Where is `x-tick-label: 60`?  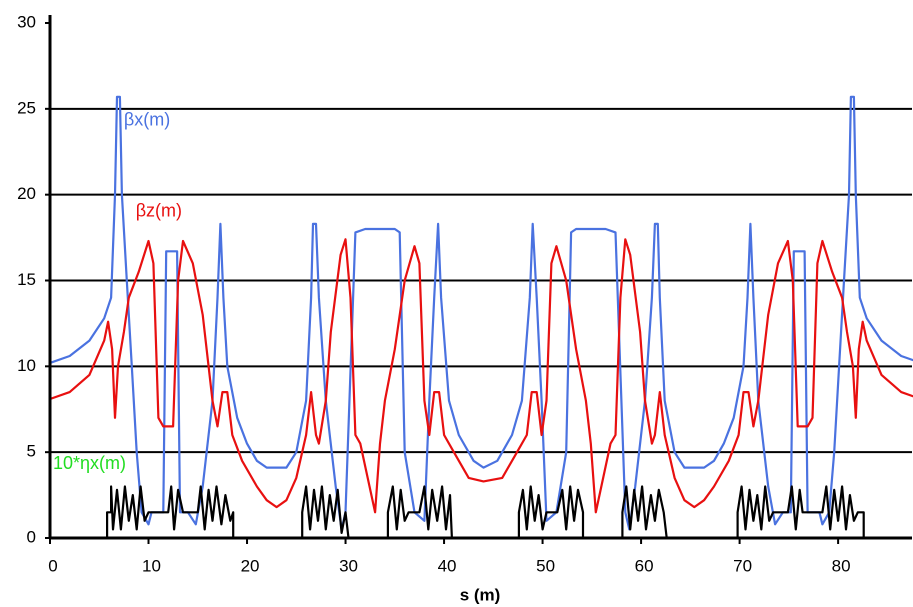
x-tick-label: 60 is located at coordinates (644, 565).